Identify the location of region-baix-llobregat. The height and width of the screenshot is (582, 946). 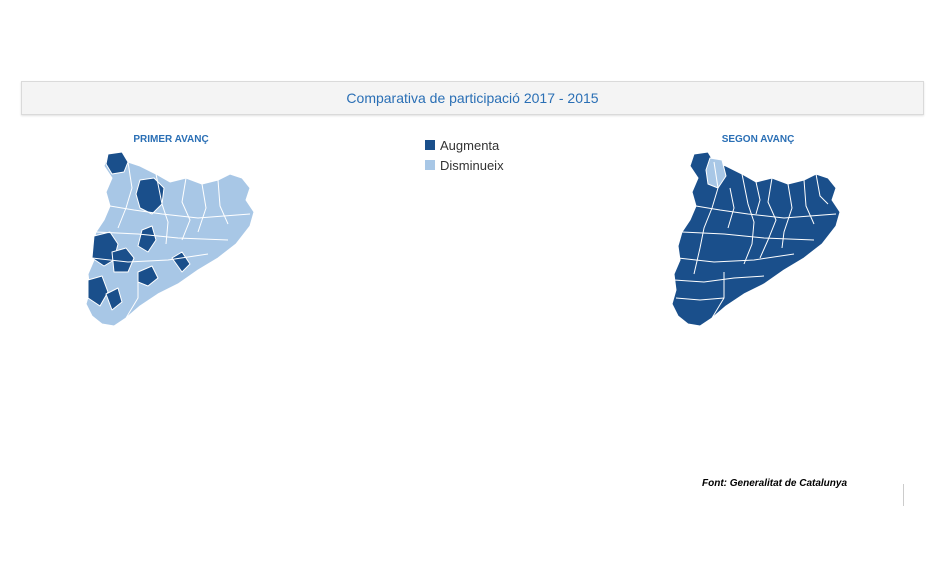
(181, 262).